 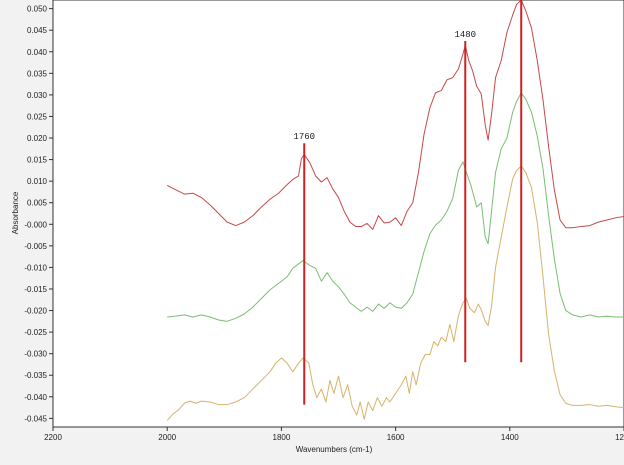 I want to click on y-tick-label: -0.040, so click(x=35, y=397).